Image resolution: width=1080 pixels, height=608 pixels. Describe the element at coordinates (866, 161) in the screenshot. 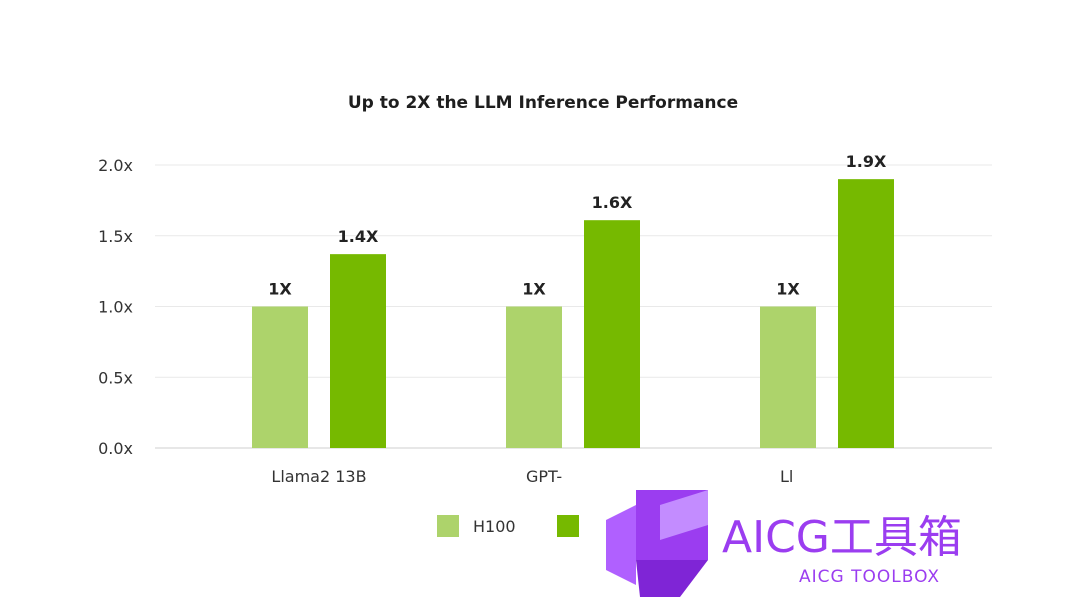

I see `data-label: 1.9X` at that location.